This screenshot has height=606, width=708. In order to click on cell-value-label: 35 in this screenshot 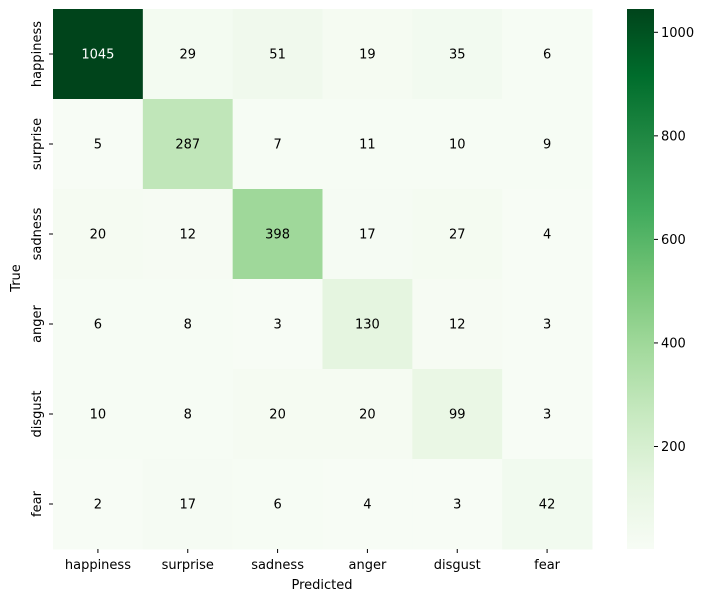, I will do `click(457, 55)`.